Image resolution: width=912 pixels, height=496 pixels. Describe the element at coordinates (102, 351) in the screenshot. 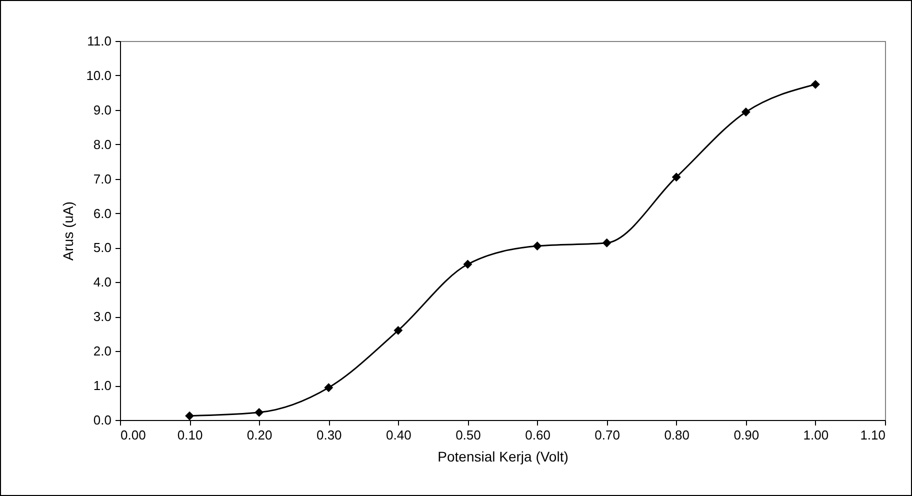

I see `y-tick-label: 2.0` at that location.